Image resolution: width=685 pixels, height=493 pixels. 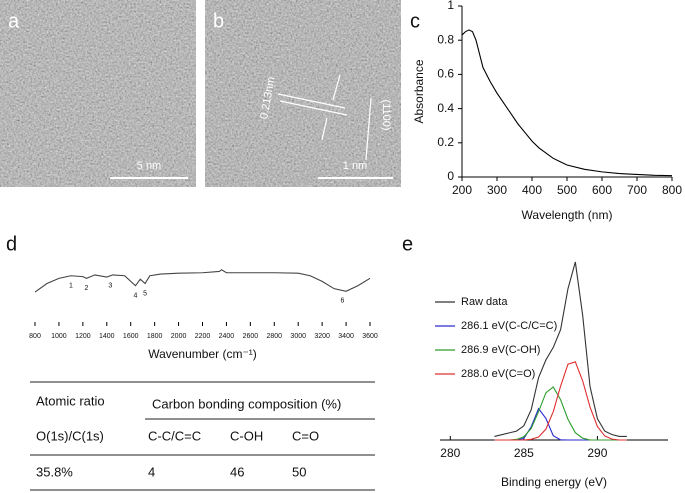 What do you see at coordinates (462, 190) in the screenshot?
I see `x-tick-label: 200` at bounding box center [462, 190].